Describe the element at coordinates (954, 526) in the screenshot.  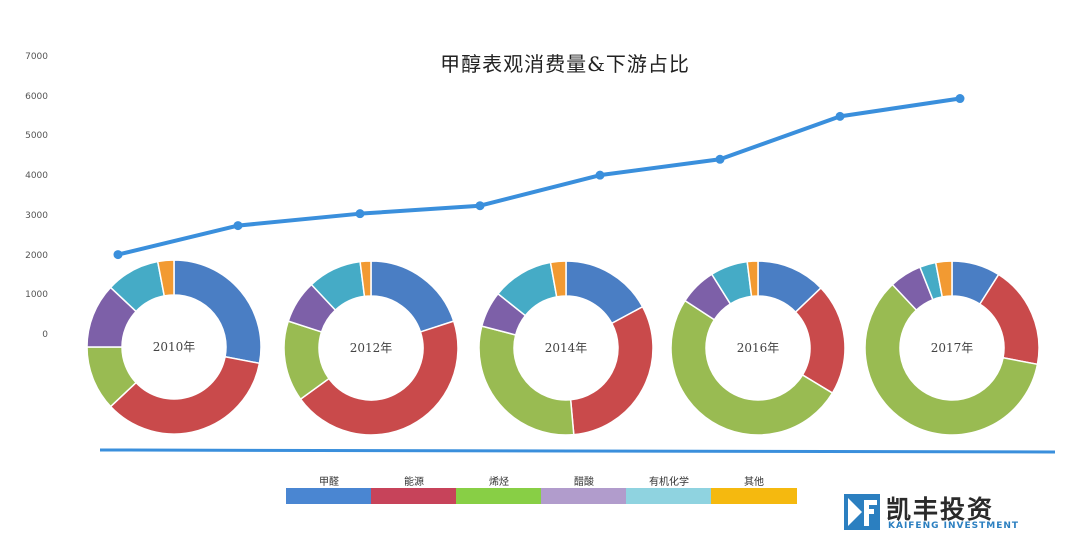
I see `logo-subtitle: KAIFENG INVESTMENT` at that location.